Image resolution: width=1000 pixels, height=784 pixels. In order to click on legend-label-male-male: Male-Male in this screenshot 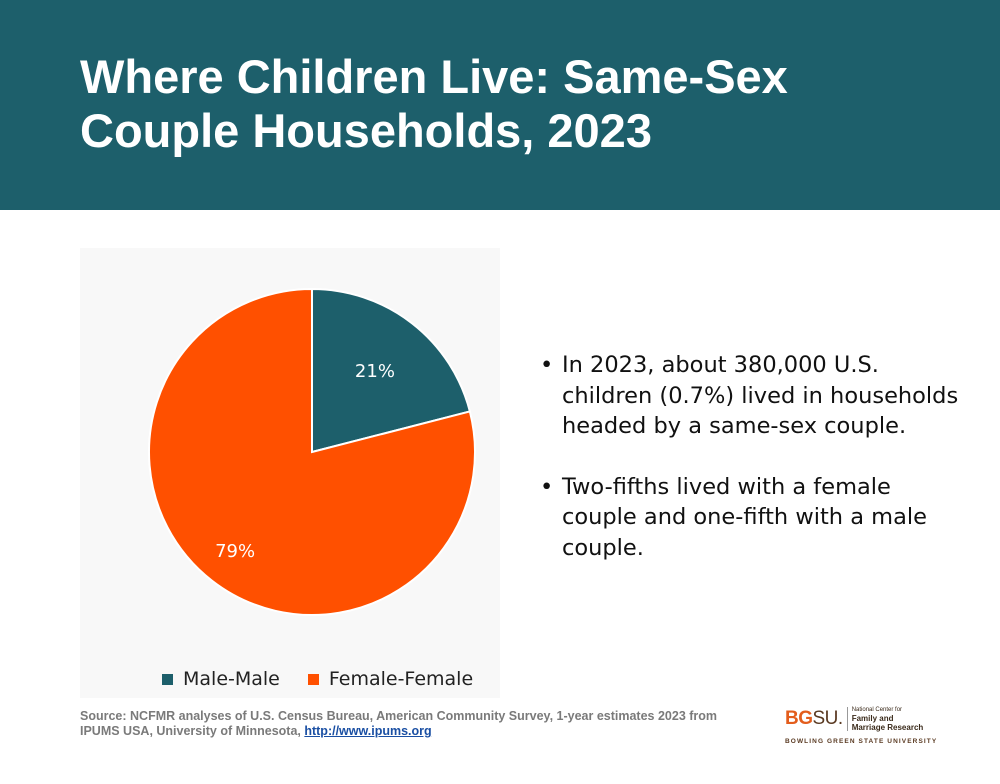, I will do `click(231, 679)`.